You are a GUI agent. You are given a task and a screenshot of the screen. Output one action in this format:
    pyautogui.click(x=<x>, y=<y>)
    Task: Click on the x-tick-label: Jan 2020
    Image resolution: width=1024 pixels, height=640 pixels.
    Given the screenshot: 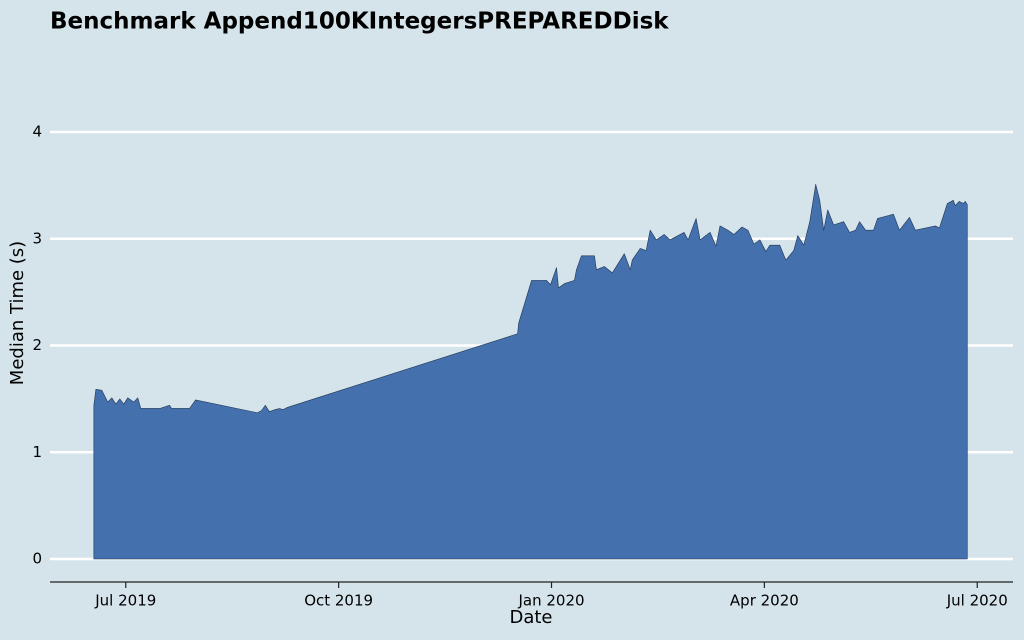 What is the action you would take?
    pyautogui.click(x=550, y=601)
    